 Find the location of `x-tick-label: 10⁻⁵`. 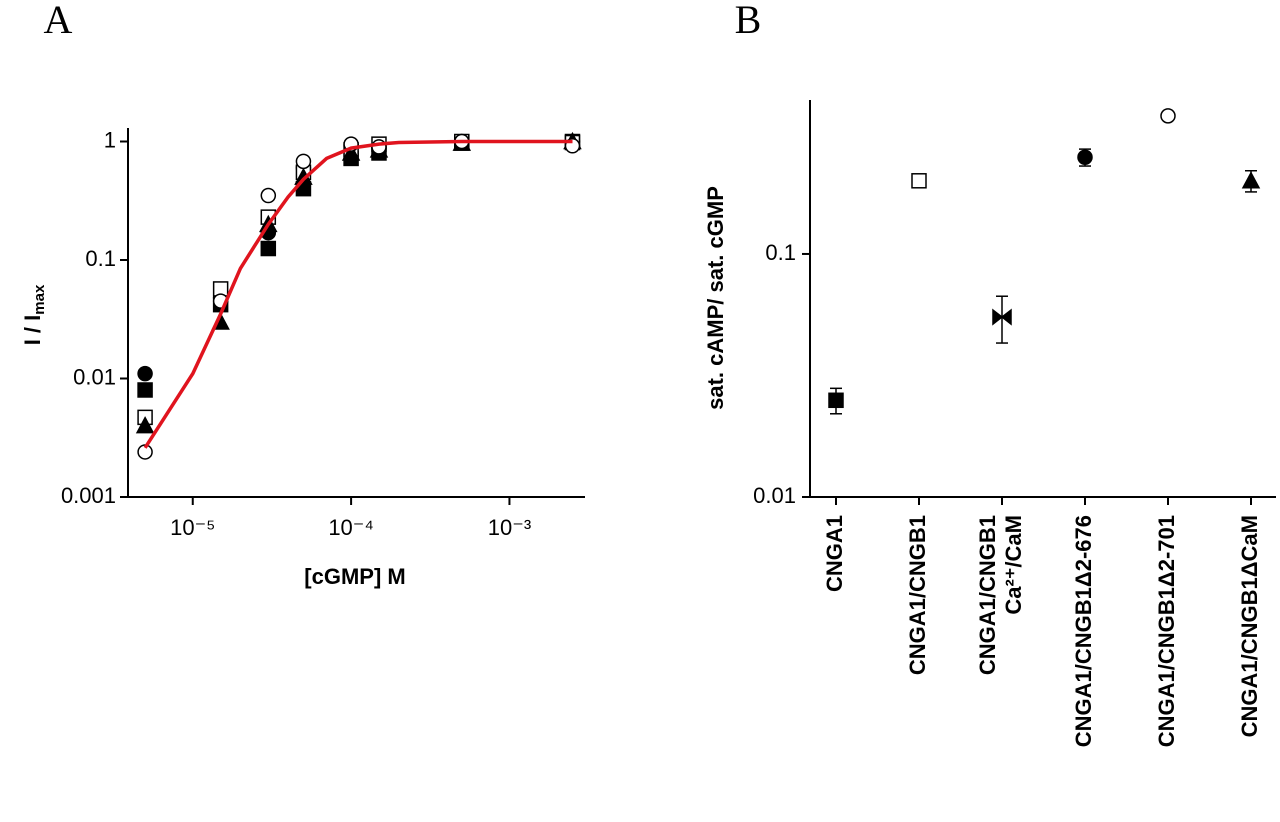

x-tick-label: 10⁻⁵ is located at coordinates (192, 527).